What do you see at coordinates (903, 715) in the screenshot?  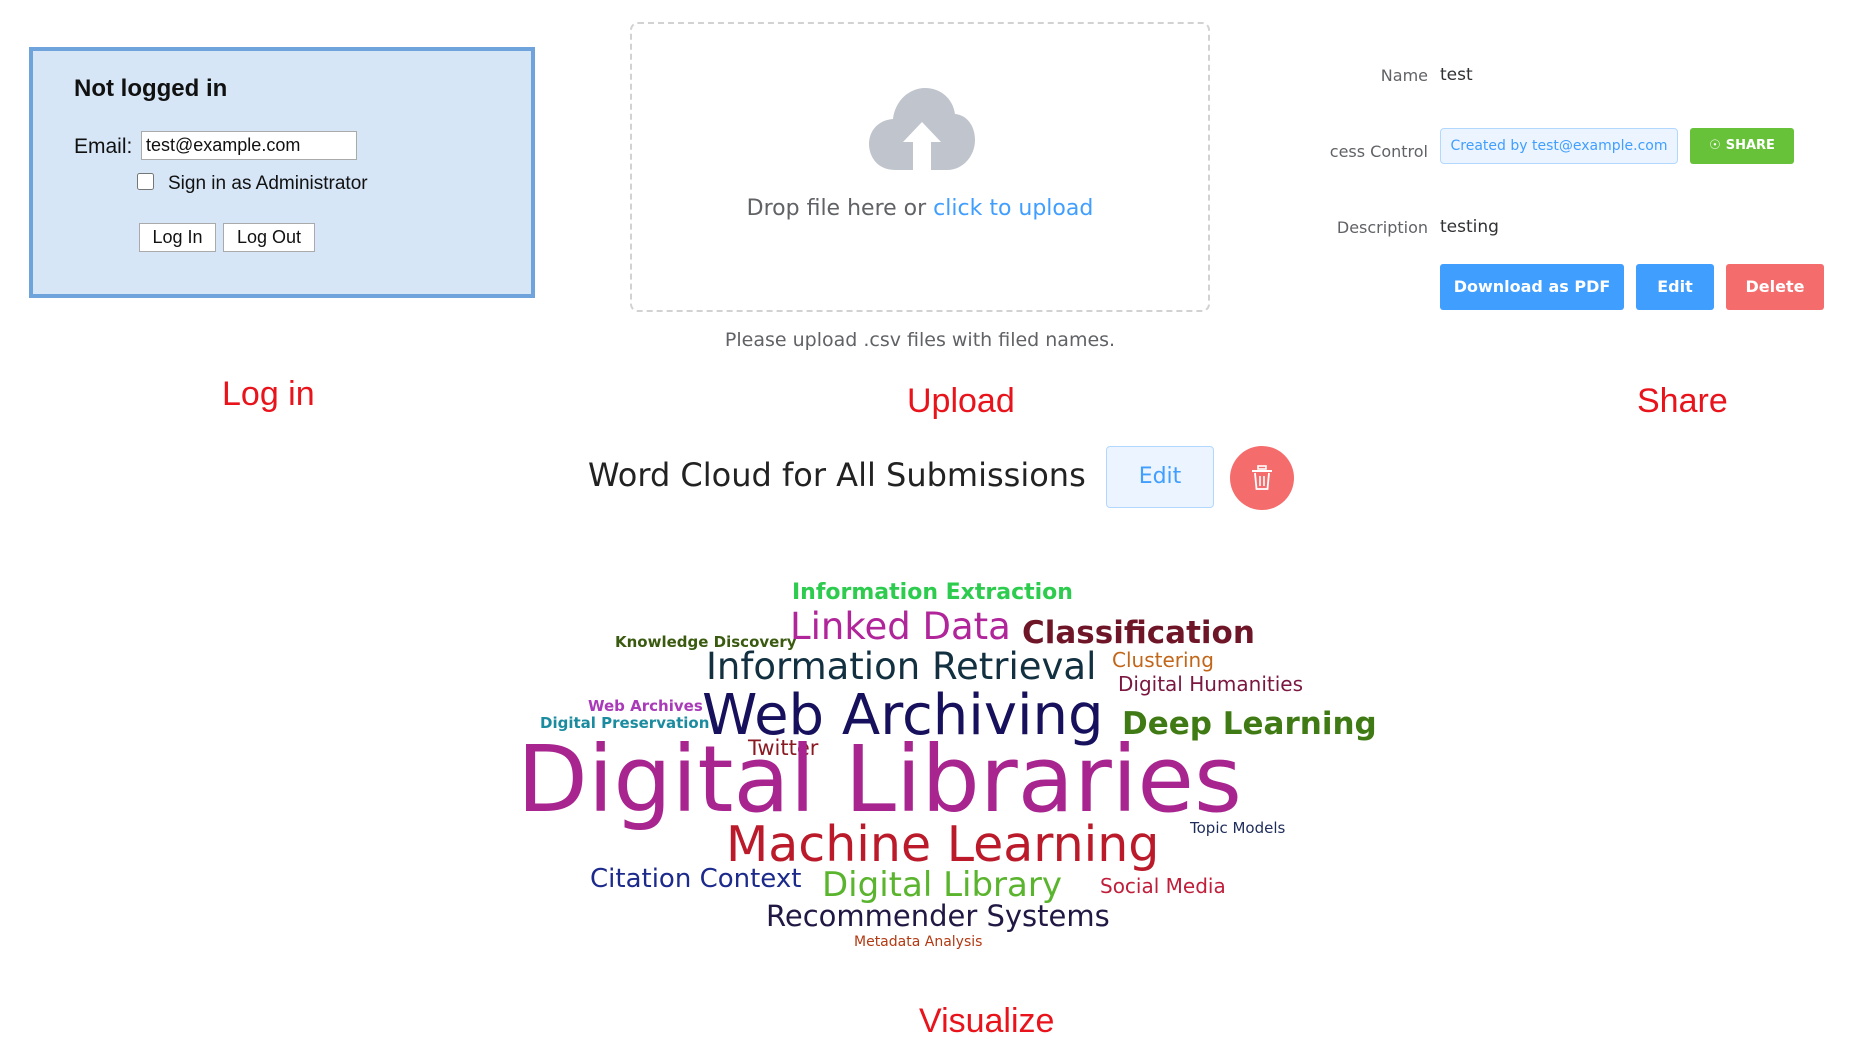 I see `word: Web Archiving` at bounding box center [903, 715].